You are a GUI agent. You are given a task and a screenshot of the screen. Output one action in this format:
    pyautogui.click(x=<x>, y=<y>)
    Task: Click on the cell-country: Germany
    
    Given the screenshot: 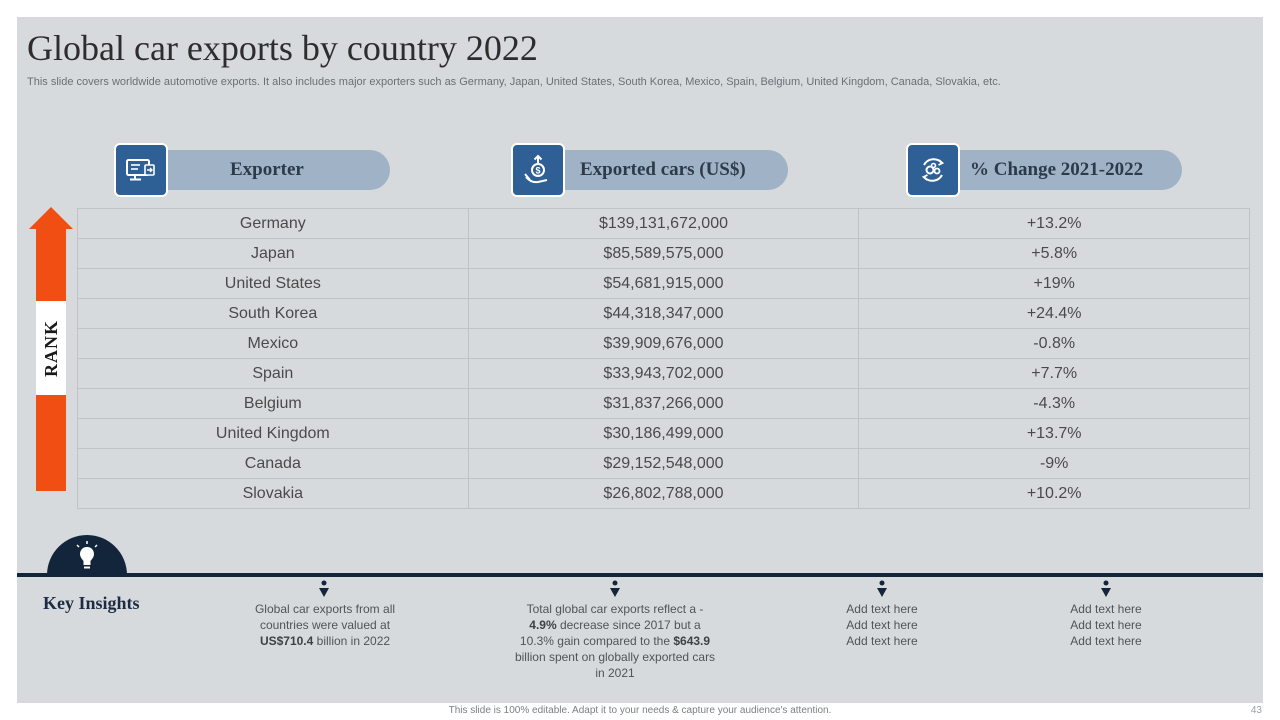 What is the action you would take?
    pyautogui.click(x=273, y=223)
    